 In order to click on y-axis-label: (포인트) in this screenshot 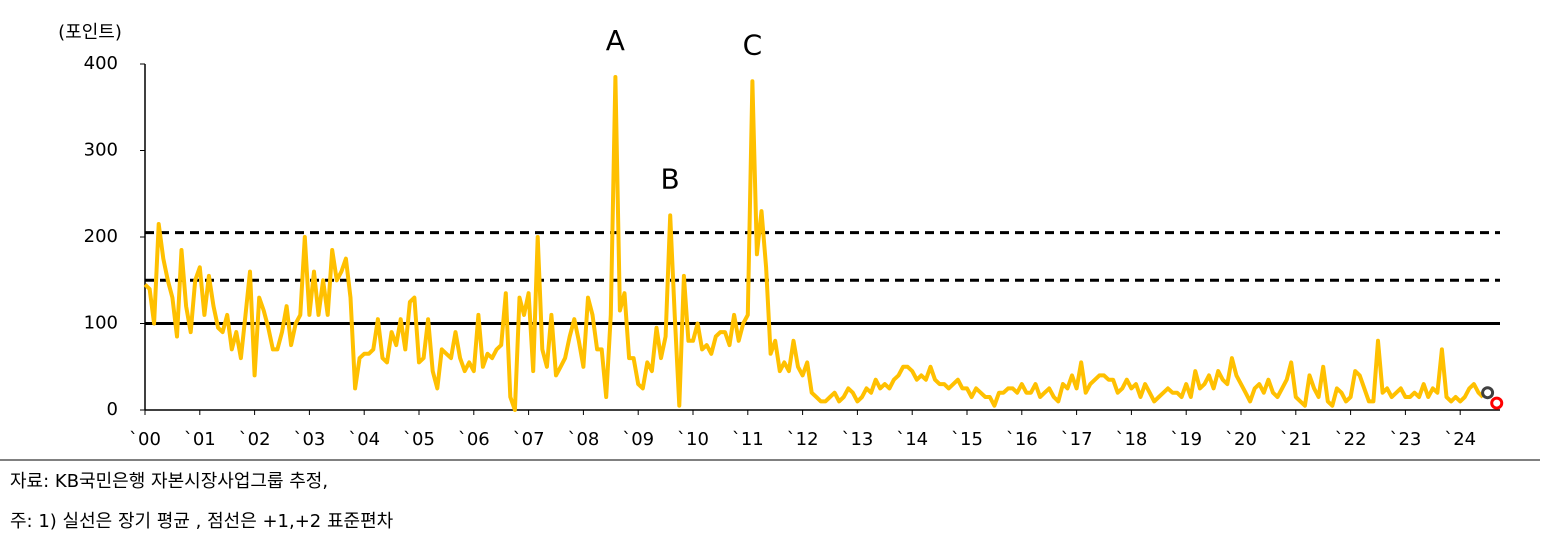, I will do `click(90, 32)`.